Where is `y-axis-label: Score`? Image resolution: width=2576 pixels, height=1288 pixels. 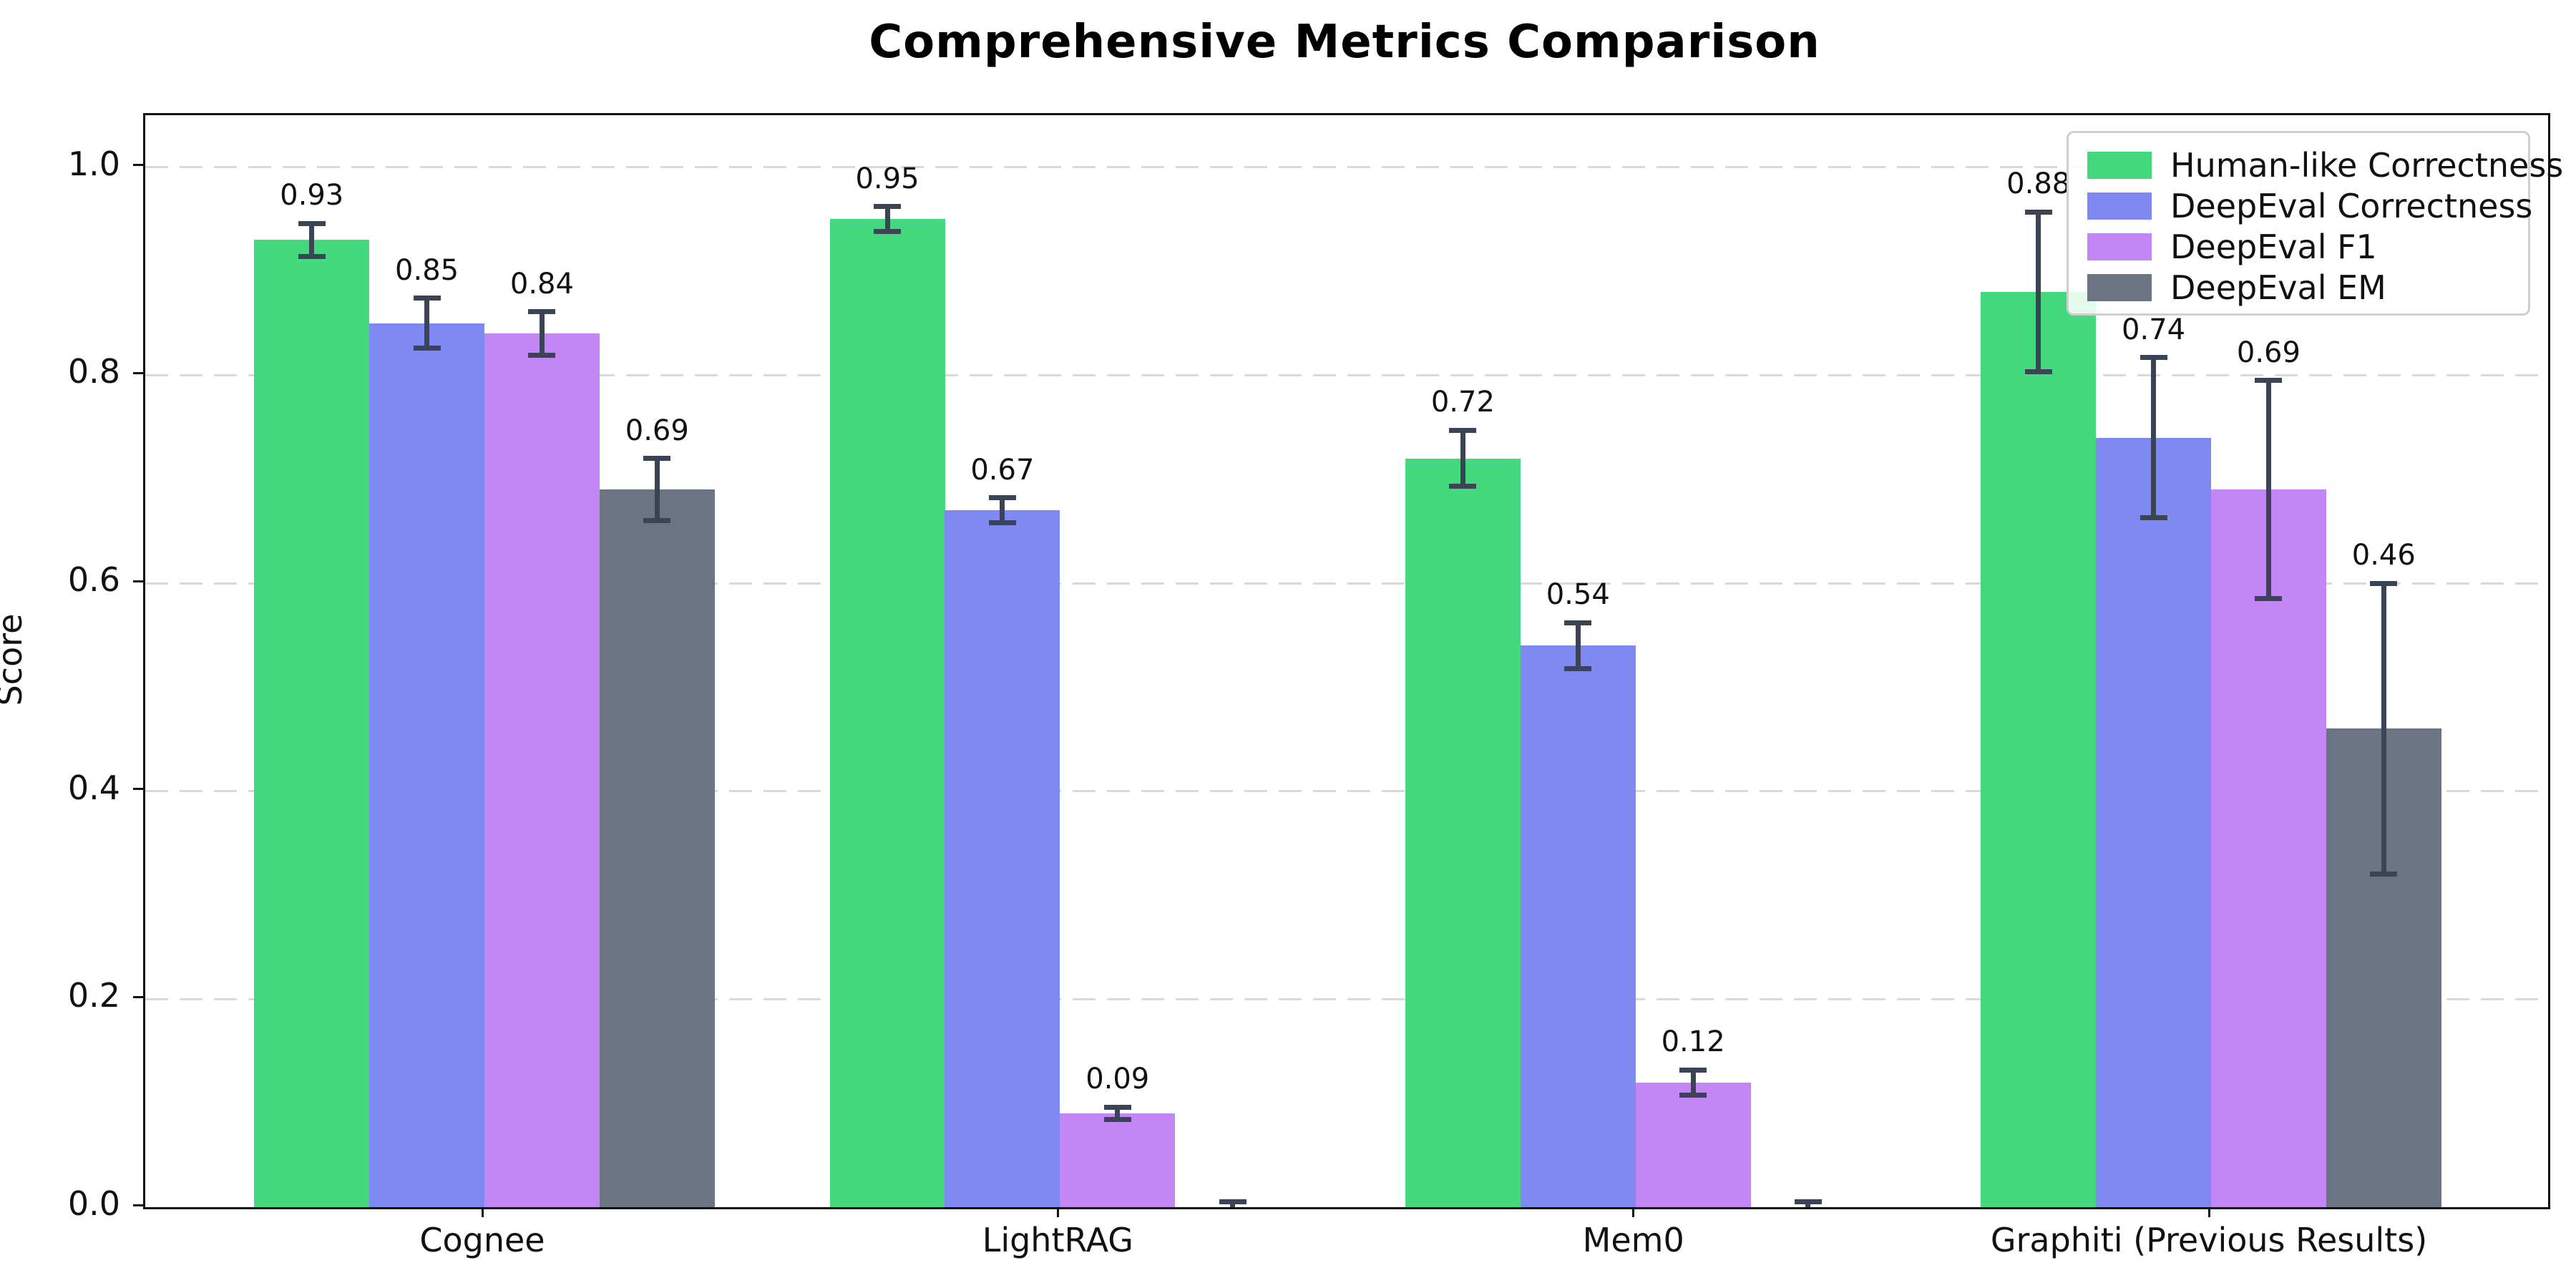 y-axis-label: Score is located at coordinates (14, 659).